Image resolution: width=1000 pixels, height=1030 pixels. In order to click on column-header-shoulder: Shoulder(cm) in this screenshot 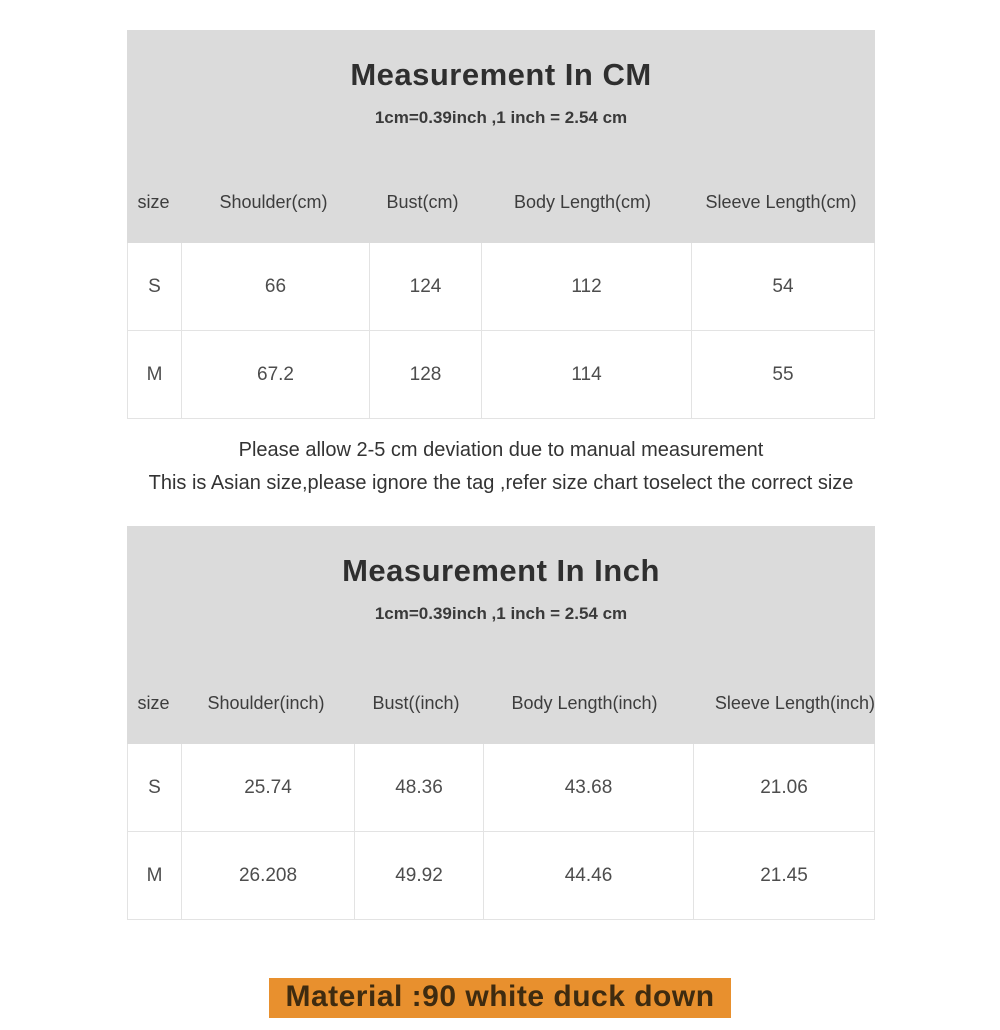, I will do `click(273, 202)`.